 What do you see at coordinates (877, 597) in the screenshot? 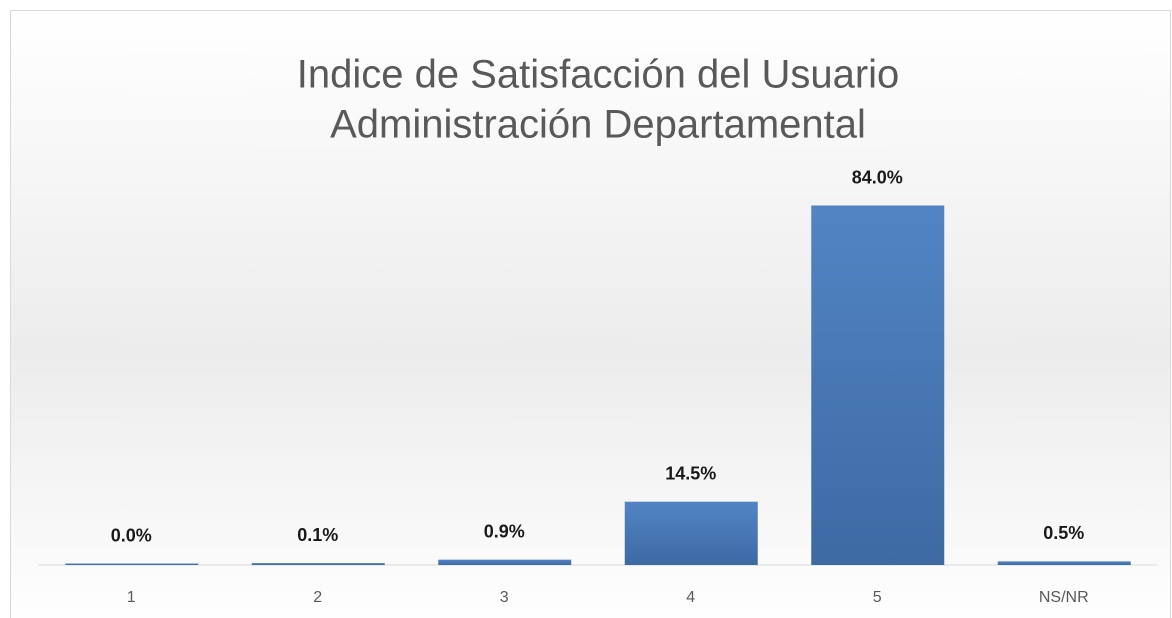
I see `x-tick-label: 5` at bounding box center [877, 597].